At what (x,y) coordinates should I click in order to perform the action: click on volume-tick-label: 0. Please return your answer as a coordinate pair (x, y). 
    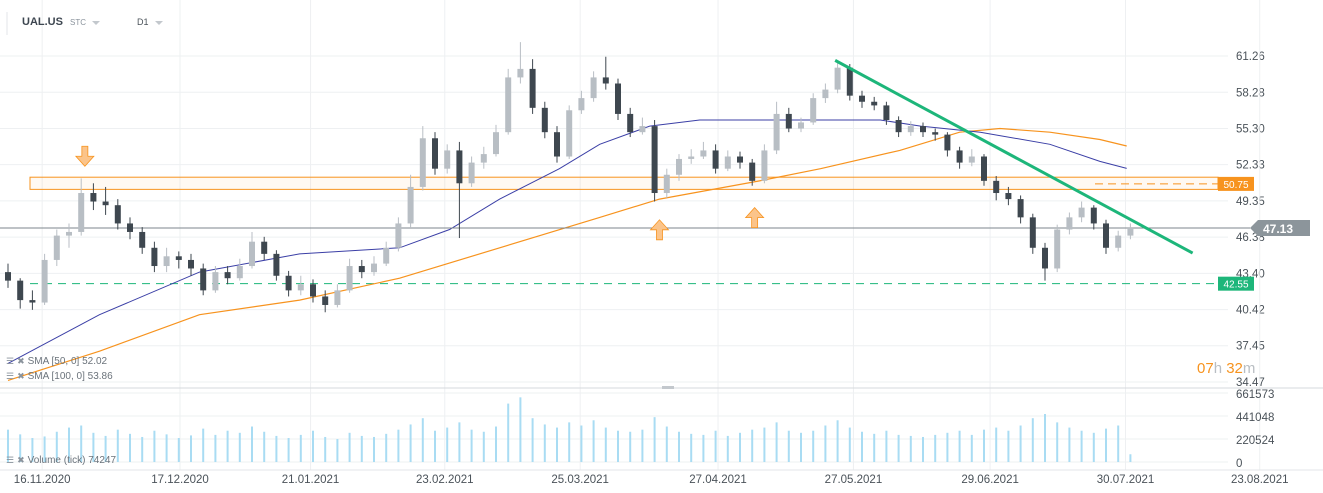
    Looking at the image, I should click on (1239, 464).